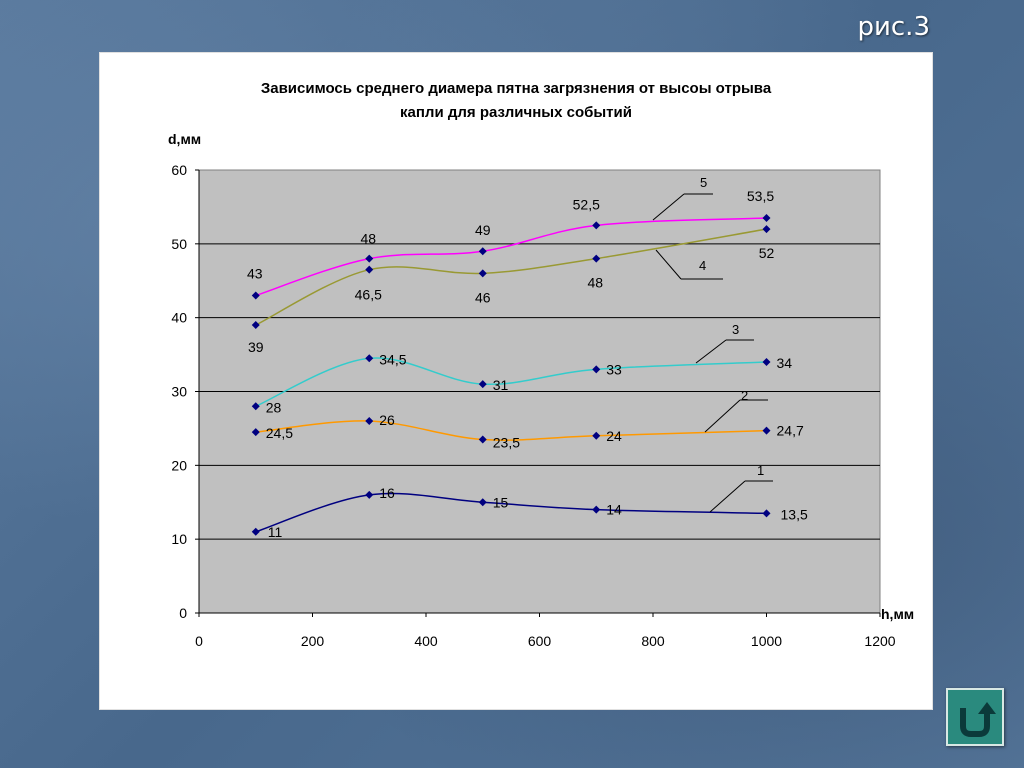 This screenshot has width=1024, height=768. I want to click on series-3-data-label: 28, so click(274, 407).